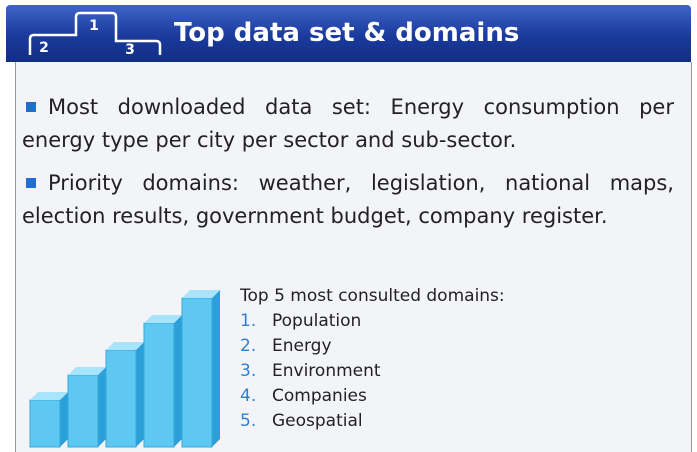  What do you see at coordinates (130, 50) in the screenshot?
I see `podium-number: 3` at bounding box center [130, 50].